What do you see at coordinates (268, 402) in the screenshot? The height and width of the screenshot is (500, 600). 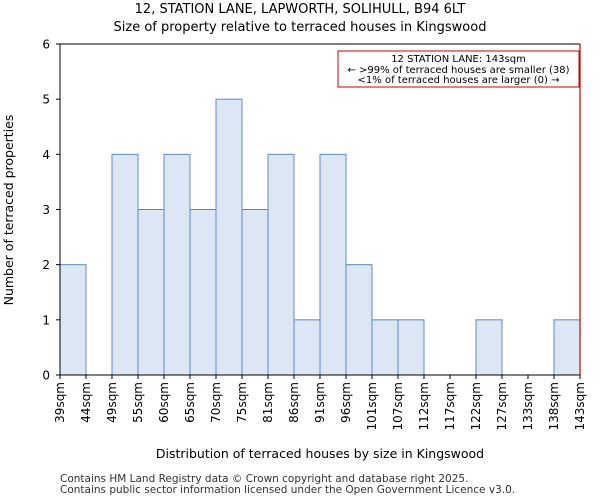 I see `x-tick-label: 81sqm` at bounding box center [268, 402].